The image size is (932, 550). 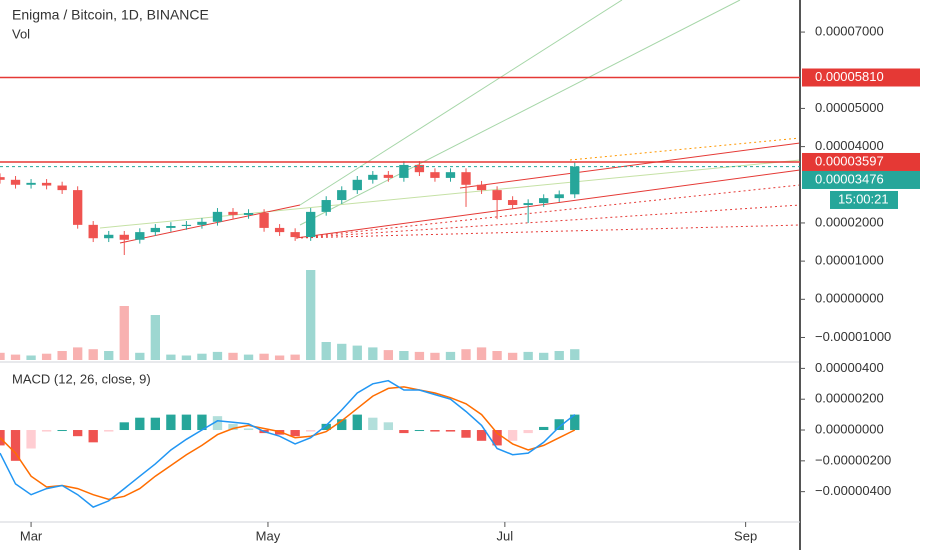 I want to click on price-label: 0.00005810, so click(x=849, y=76).